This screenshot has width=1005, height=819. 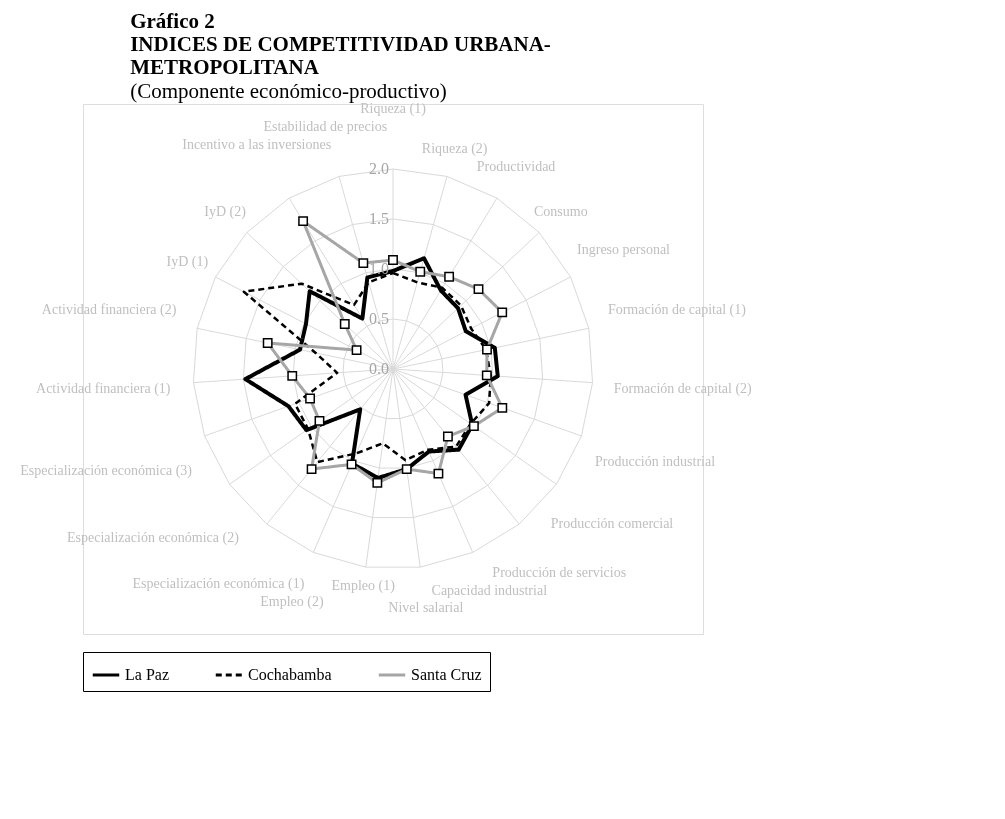 I want to click on legend-label: Cochabamba, so click(x=290, y=674).